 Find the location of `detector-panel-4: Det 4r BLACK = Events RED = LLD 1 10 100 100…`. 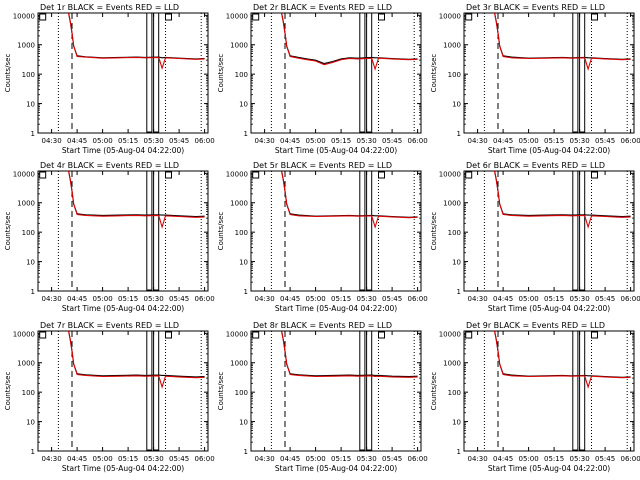

detector-panel-4: Det 4r BLACK = Events RED = LLD 1 10 100 100… is located at coordinates (109, 237).